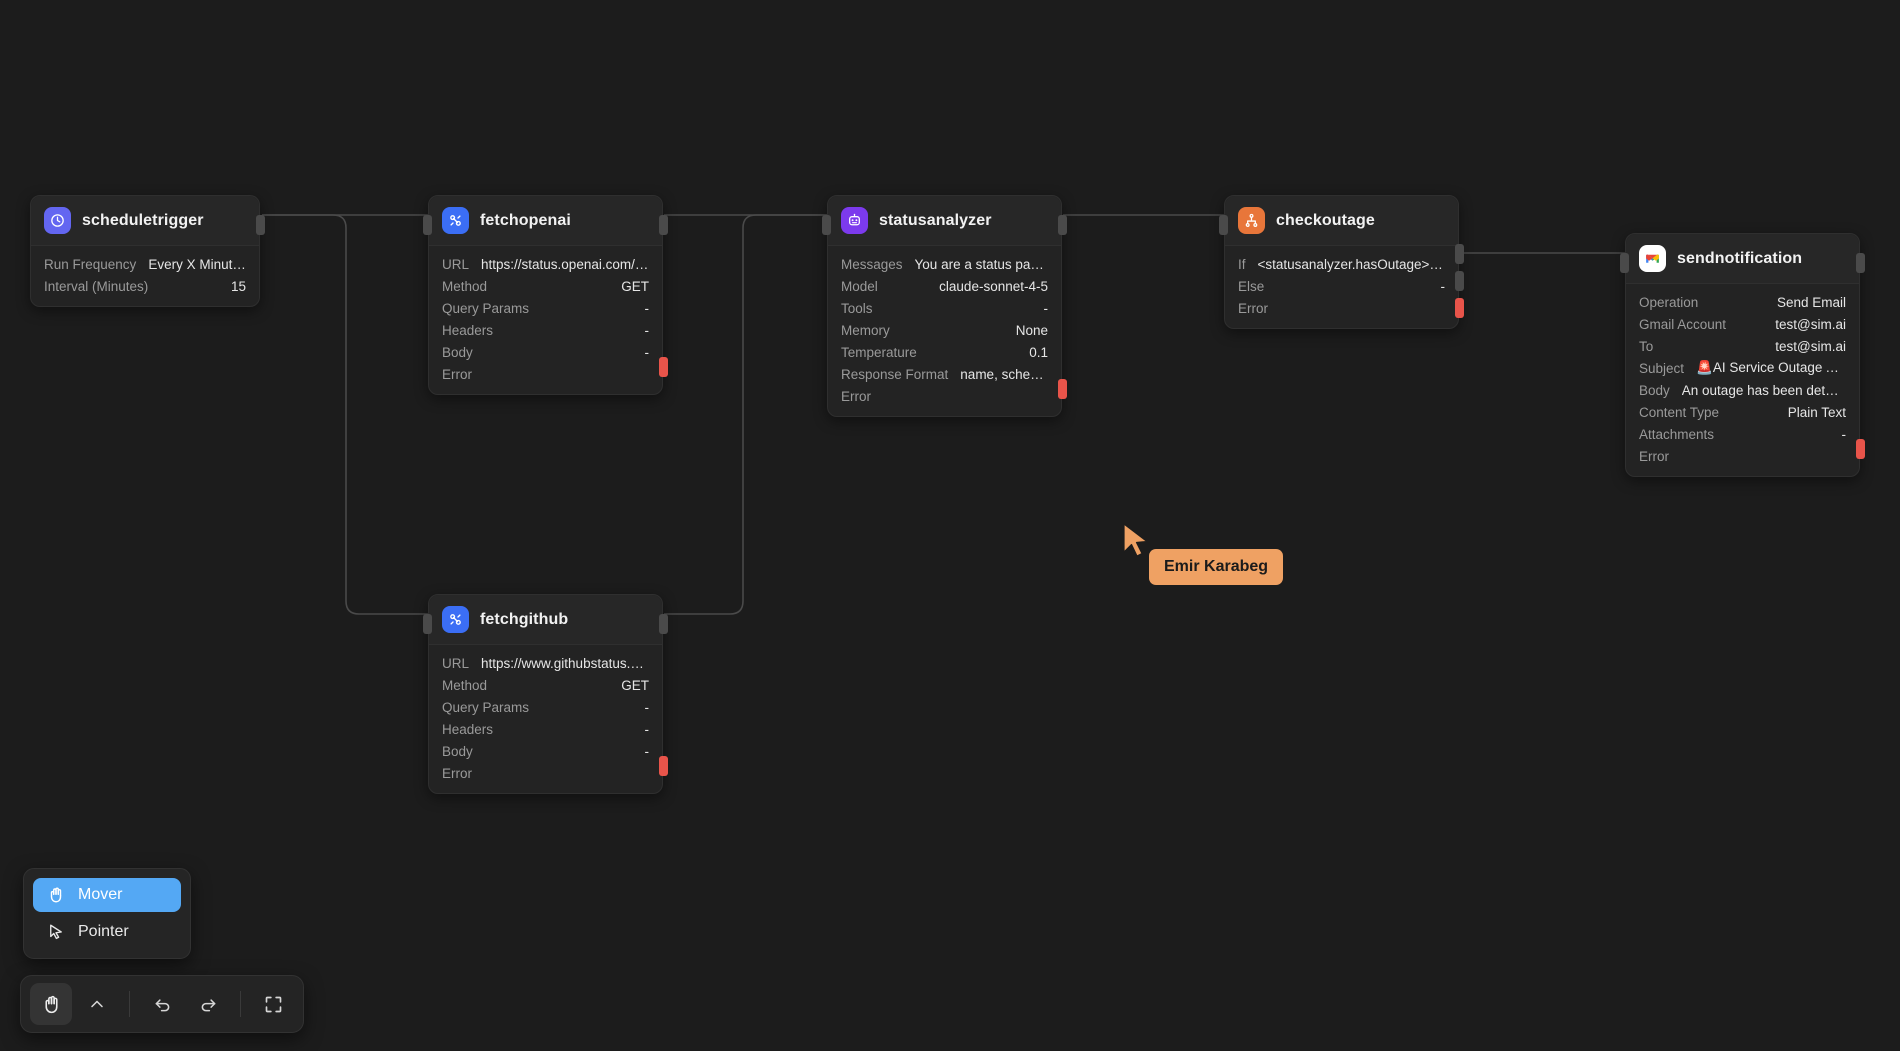 The image size is (1900, 1051). Describe the element at coordinates (457, 751) in the screenshot. I see `node-row-key: Body` at that location.